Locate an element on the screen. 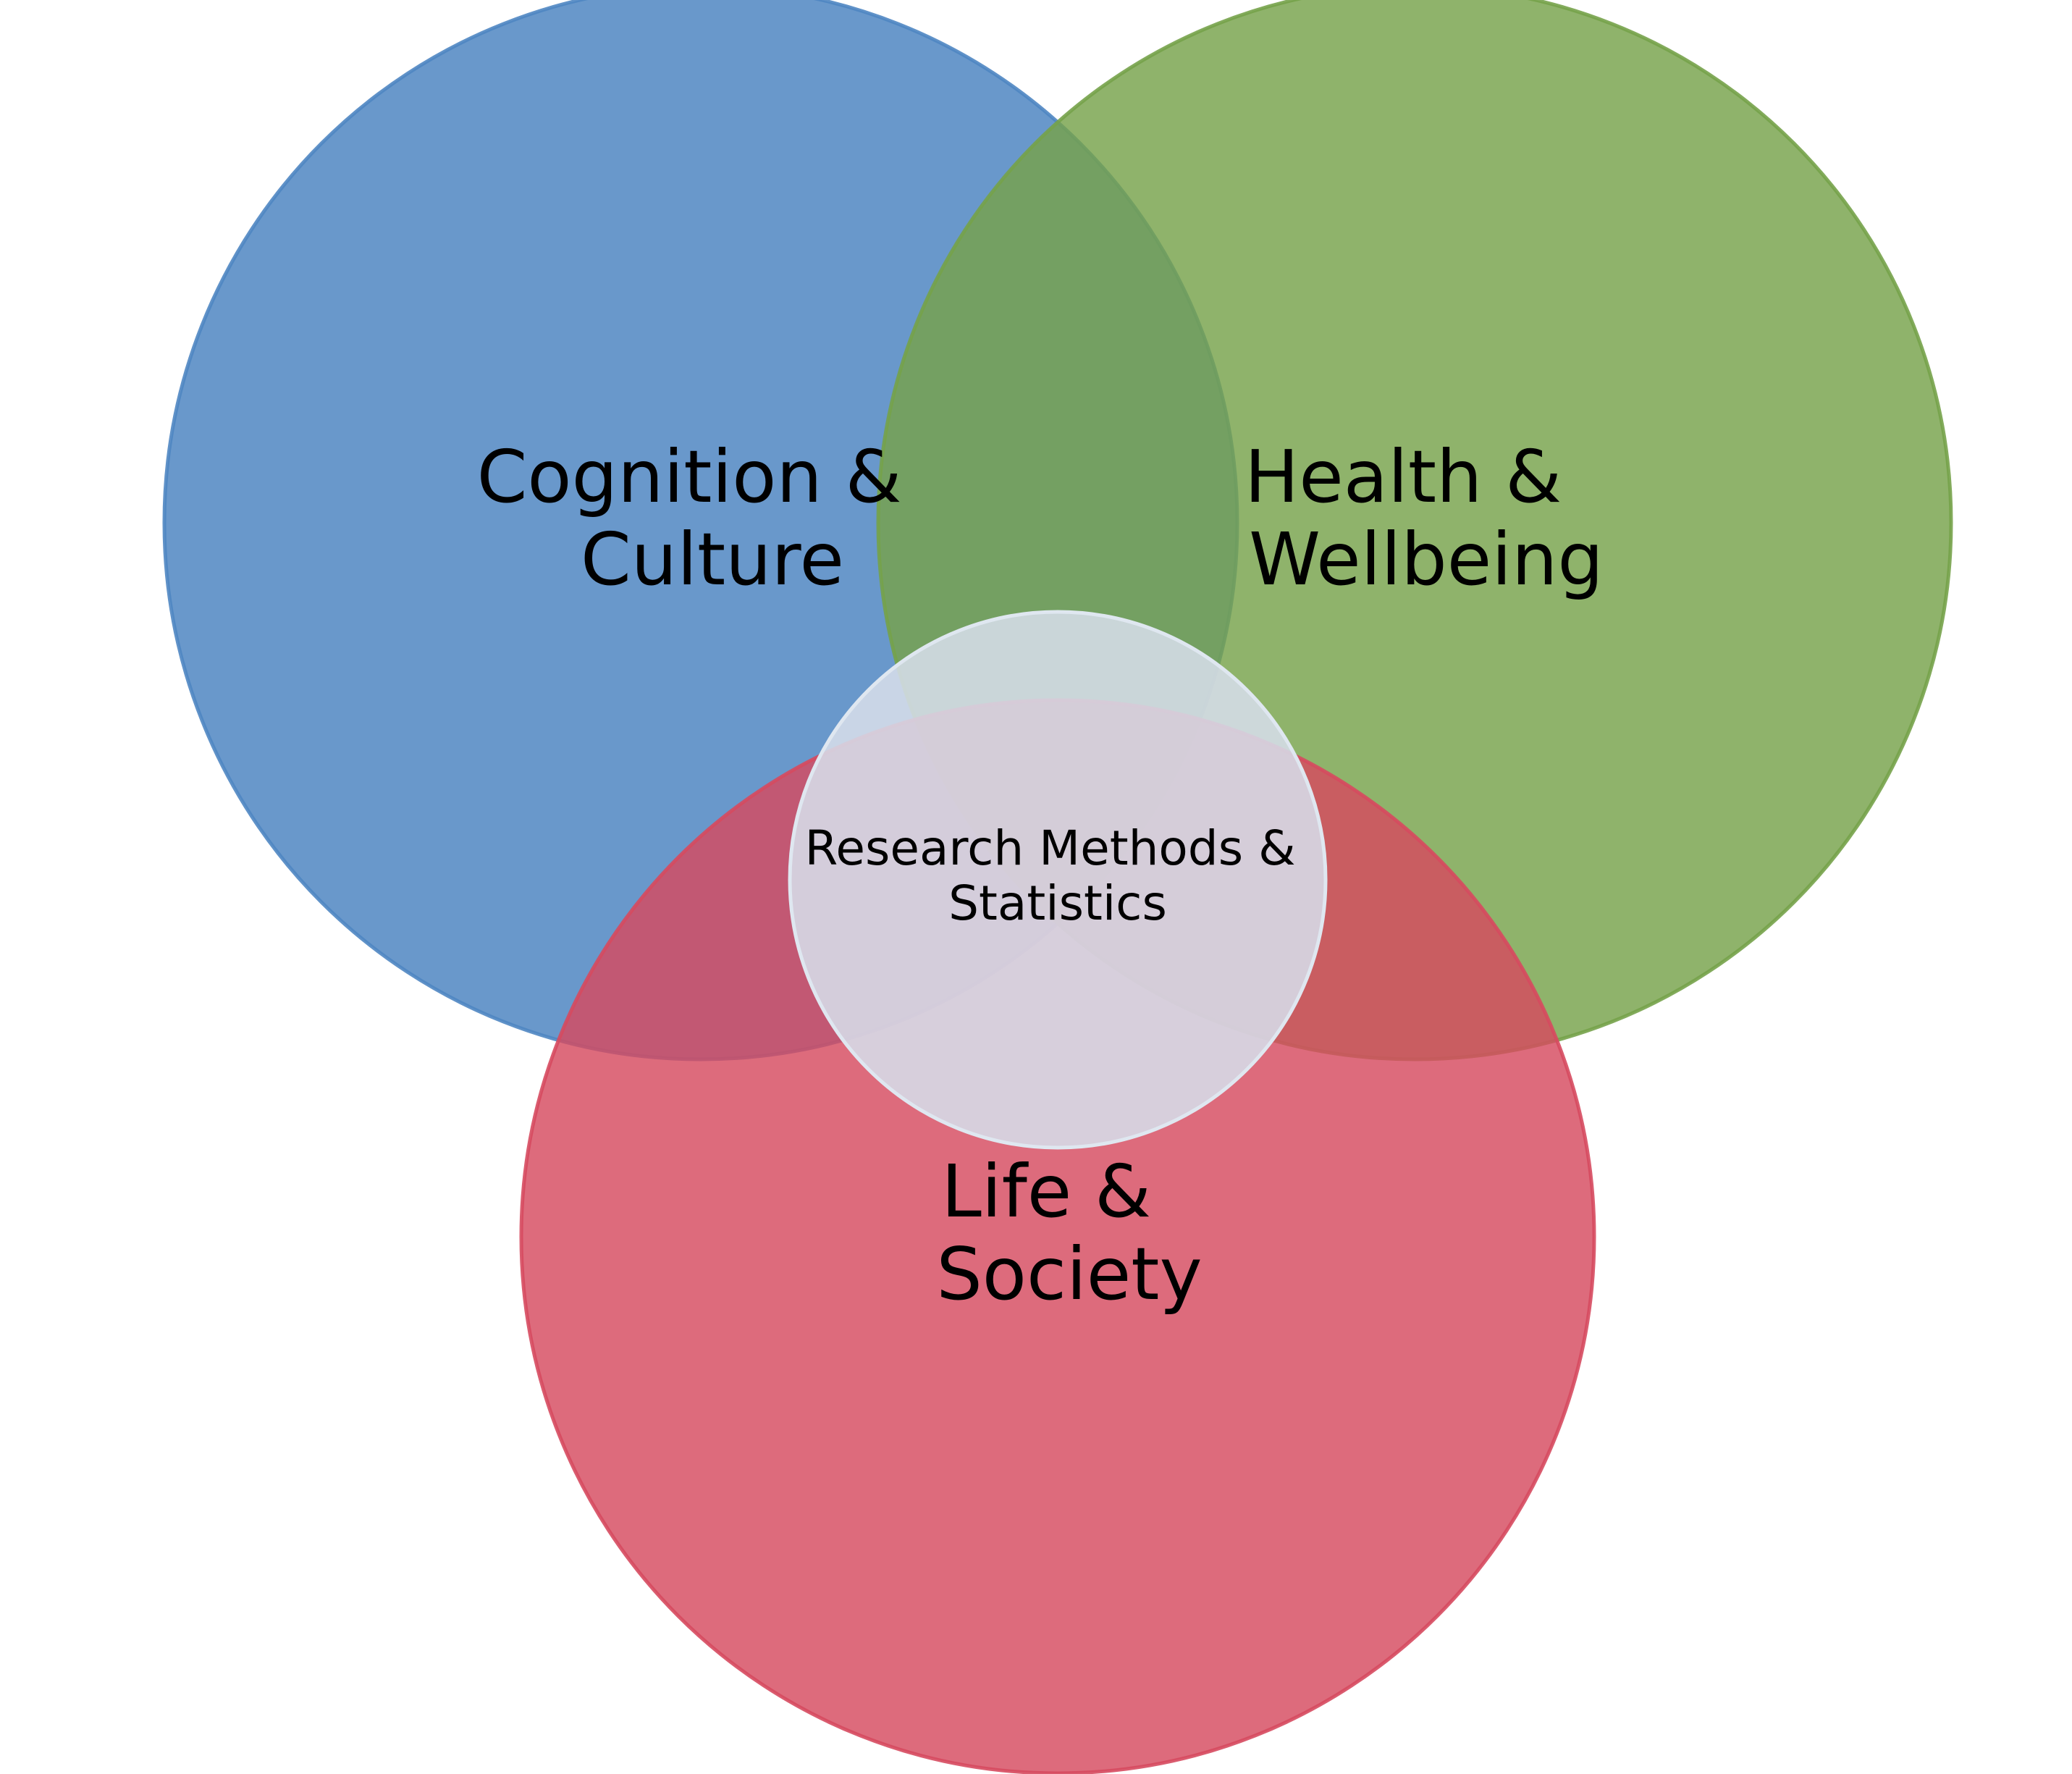 The width and height of the screenshot is (2072, 1774). label-health-wellbeing: Health & Wellbeing is located at coordinates (1424, 518).